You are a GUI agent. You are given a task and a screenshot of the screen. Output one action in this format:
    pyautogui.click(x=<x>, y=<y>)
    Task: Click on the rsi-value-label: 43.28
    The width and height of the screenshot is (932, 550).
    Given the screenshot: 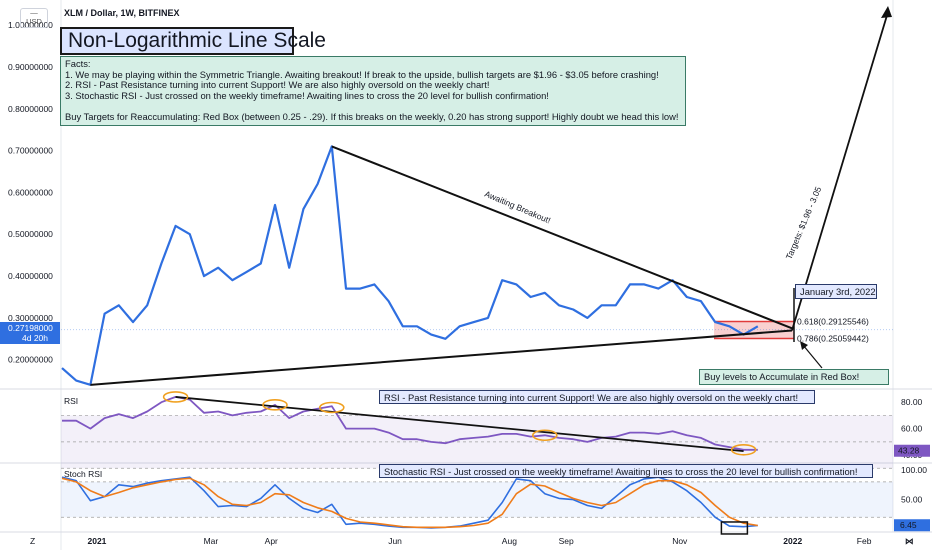 What is the action you would take?
    pyautogui.click(x=909, y=451)
    